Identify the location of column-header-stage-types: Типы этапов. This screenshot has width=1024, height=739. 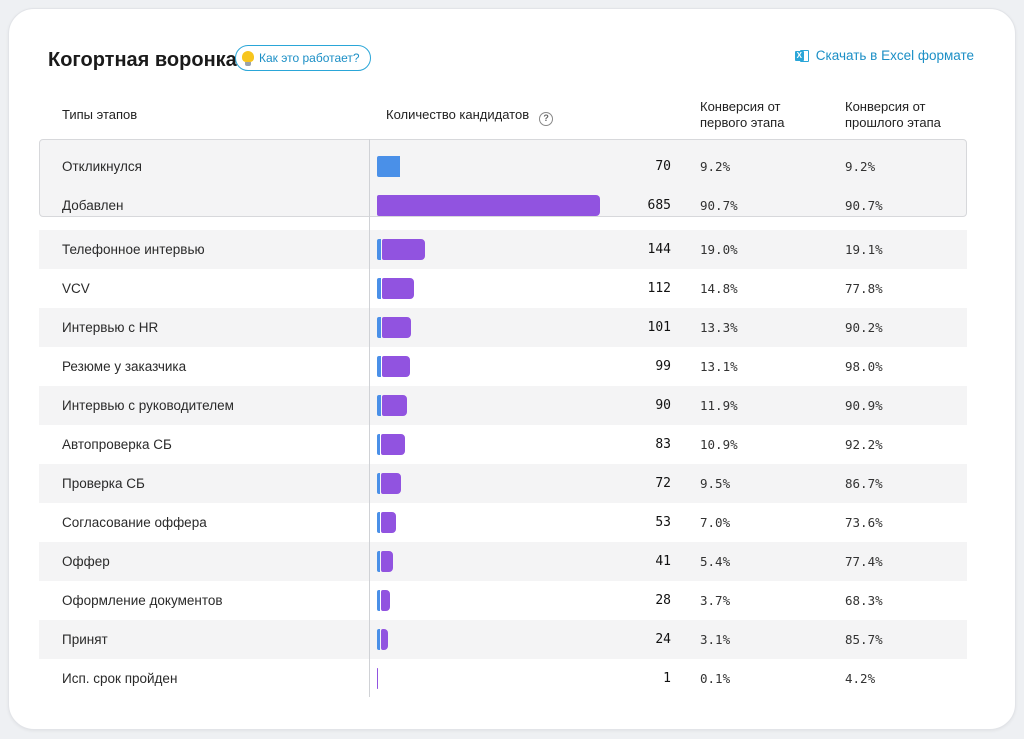
(100, 114).